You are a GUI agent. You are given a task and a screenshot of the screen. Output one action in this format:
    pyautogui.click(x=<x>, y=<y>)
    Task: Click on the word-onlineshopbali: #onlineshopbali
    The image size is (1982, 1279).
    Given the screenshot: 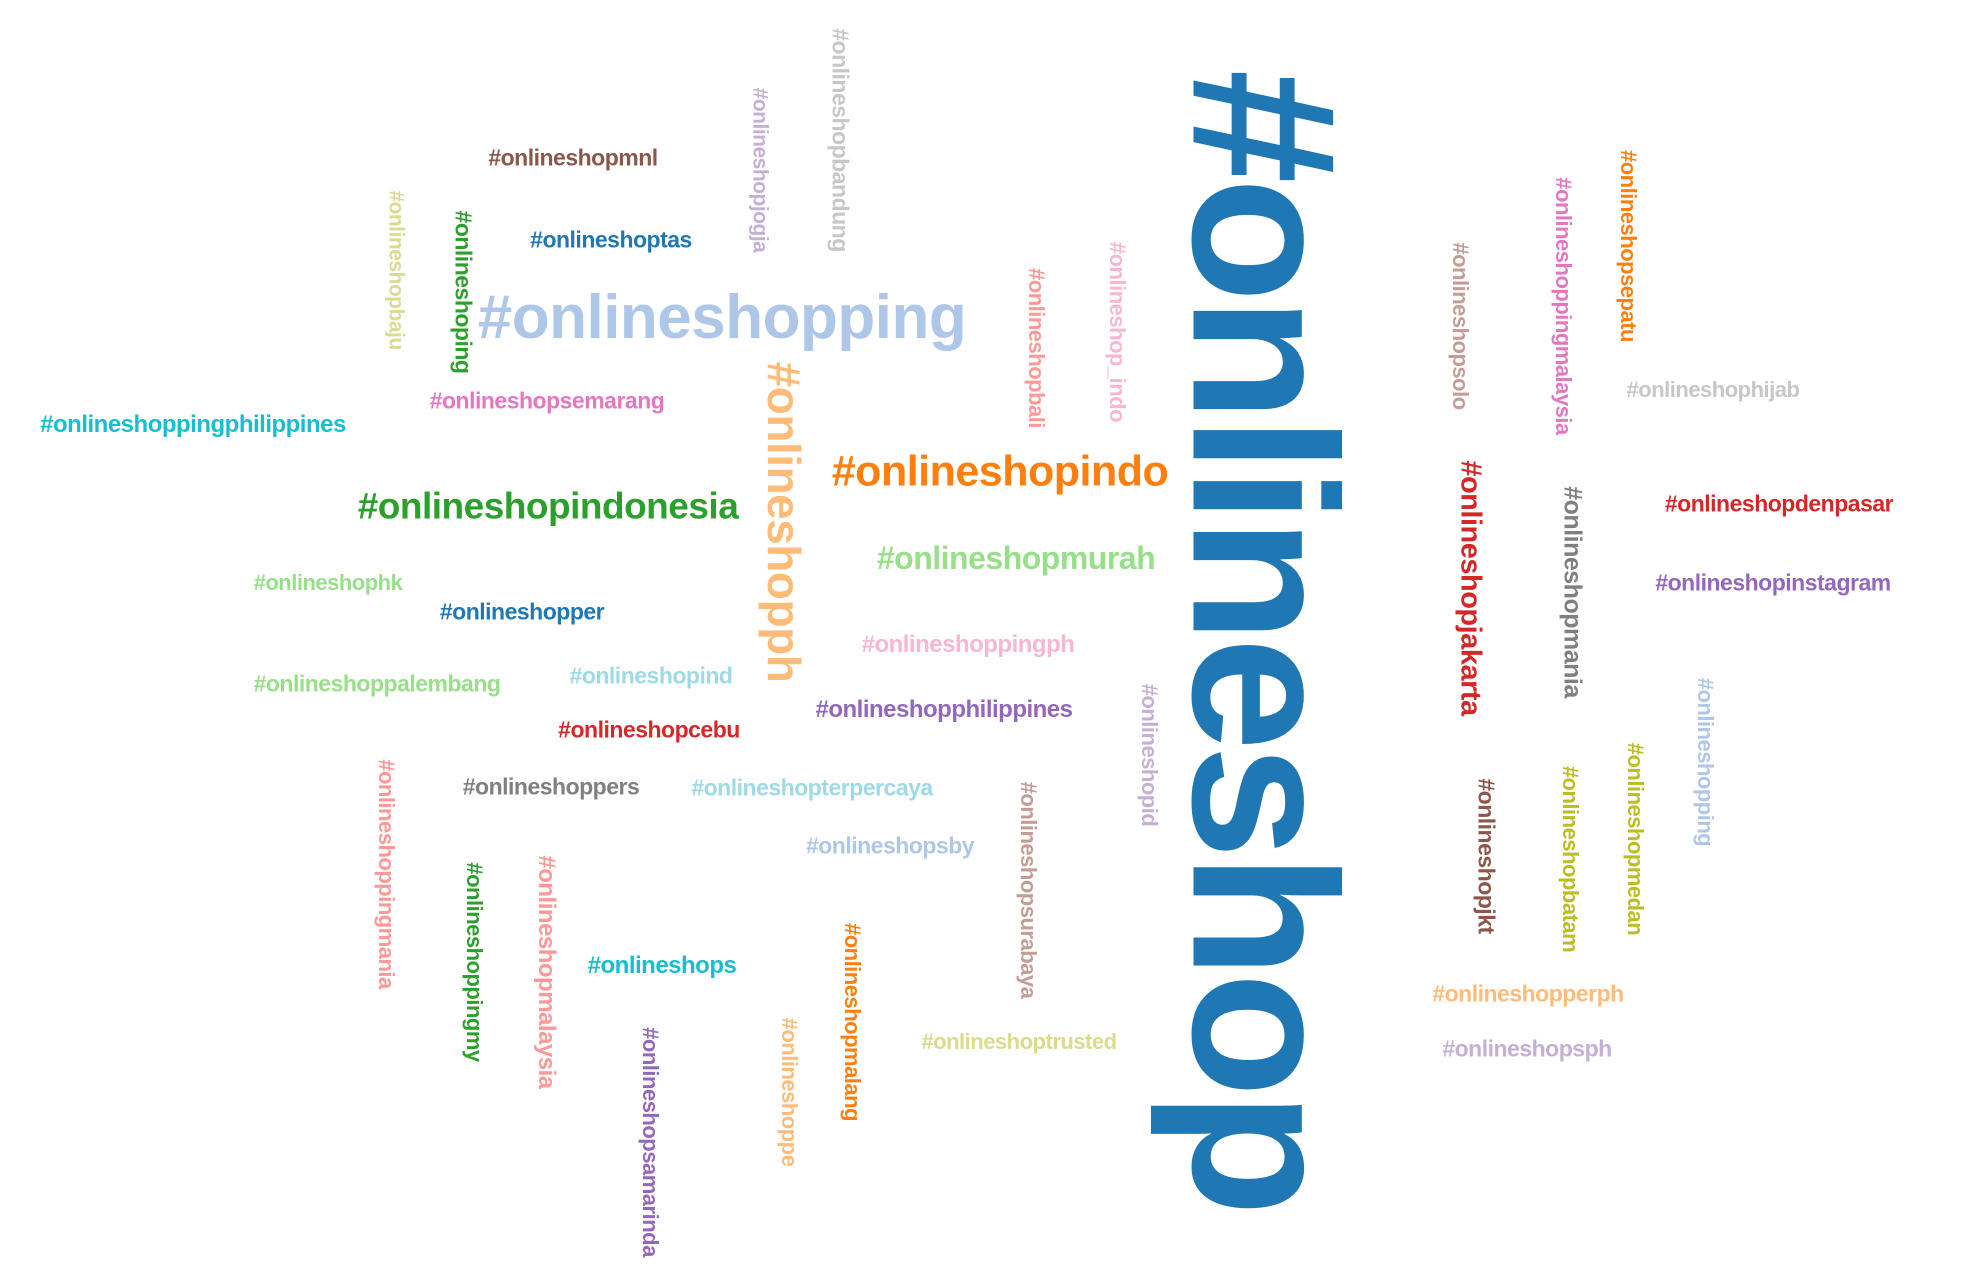 What is the action you would take?
    pyautogui.click(x=1036, y=348)
    